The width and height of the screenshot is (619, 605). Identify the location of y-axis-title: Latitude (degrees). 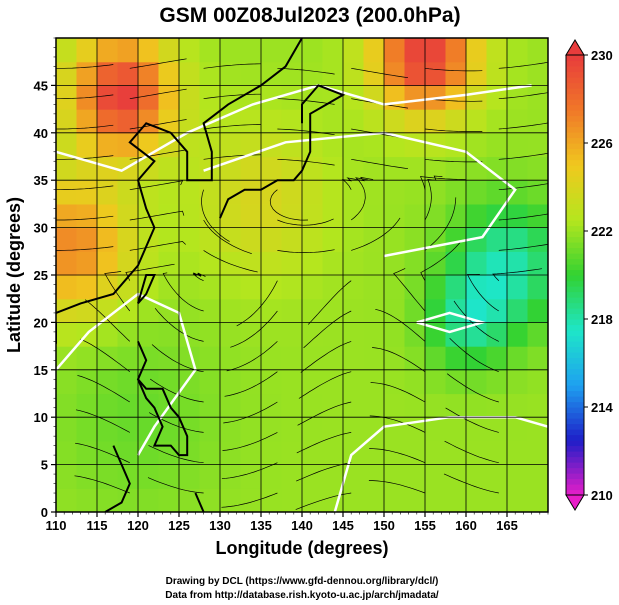
(14, 275).